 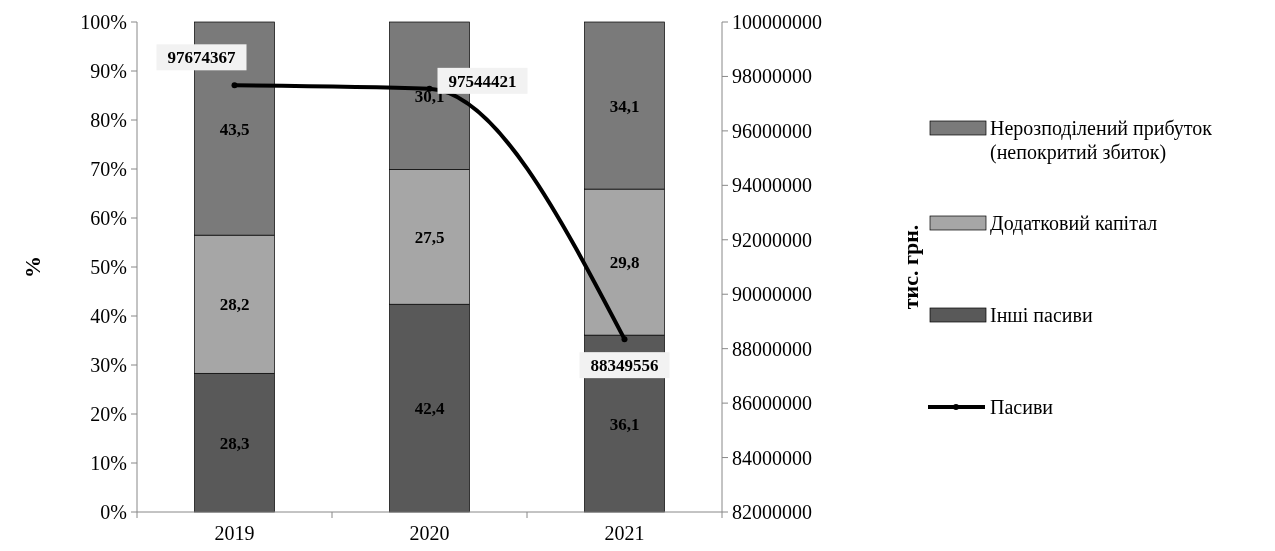 I want to click on y-tick-label: 60%, so click(x=108, y=218).